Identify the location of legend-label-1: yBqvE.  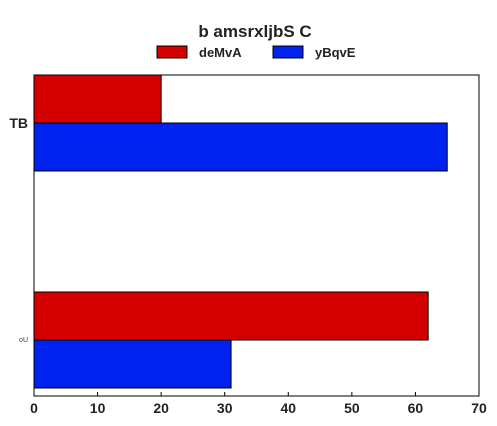
(335, 52).